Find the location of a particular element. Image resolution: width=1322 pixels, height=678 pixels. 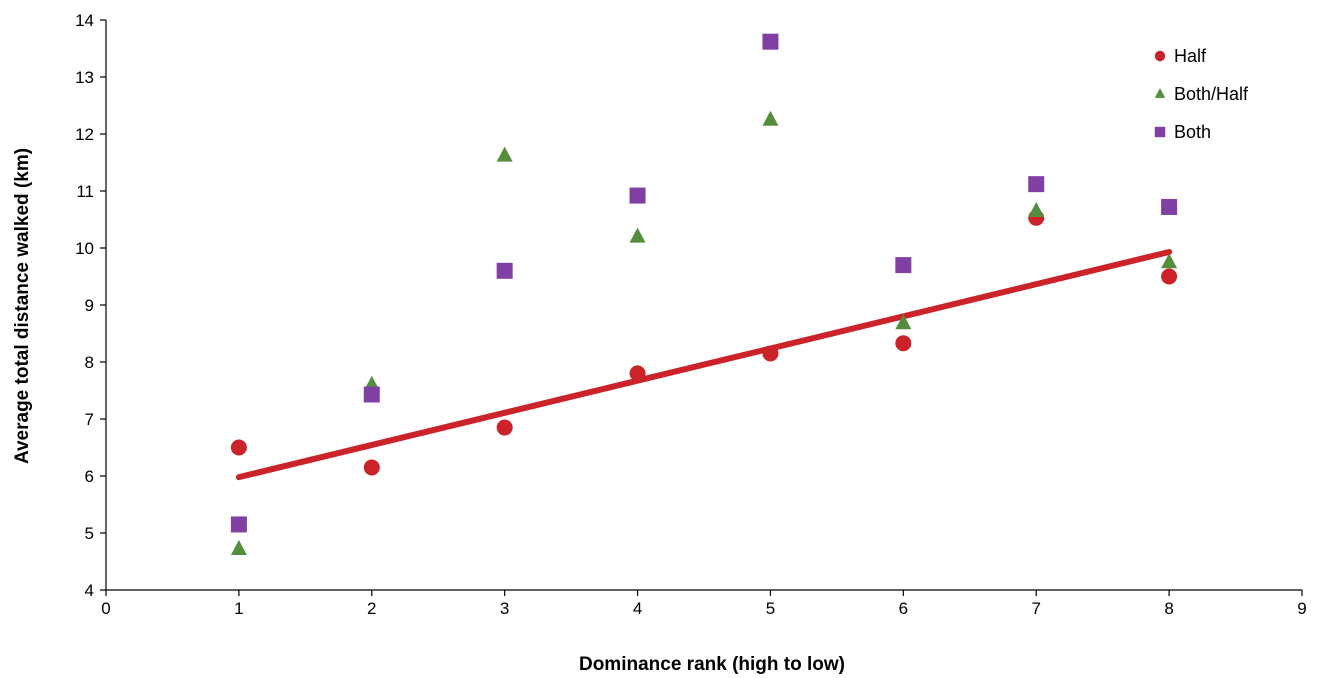

x-tick-label: 2 is located at coordinates (371, 608).